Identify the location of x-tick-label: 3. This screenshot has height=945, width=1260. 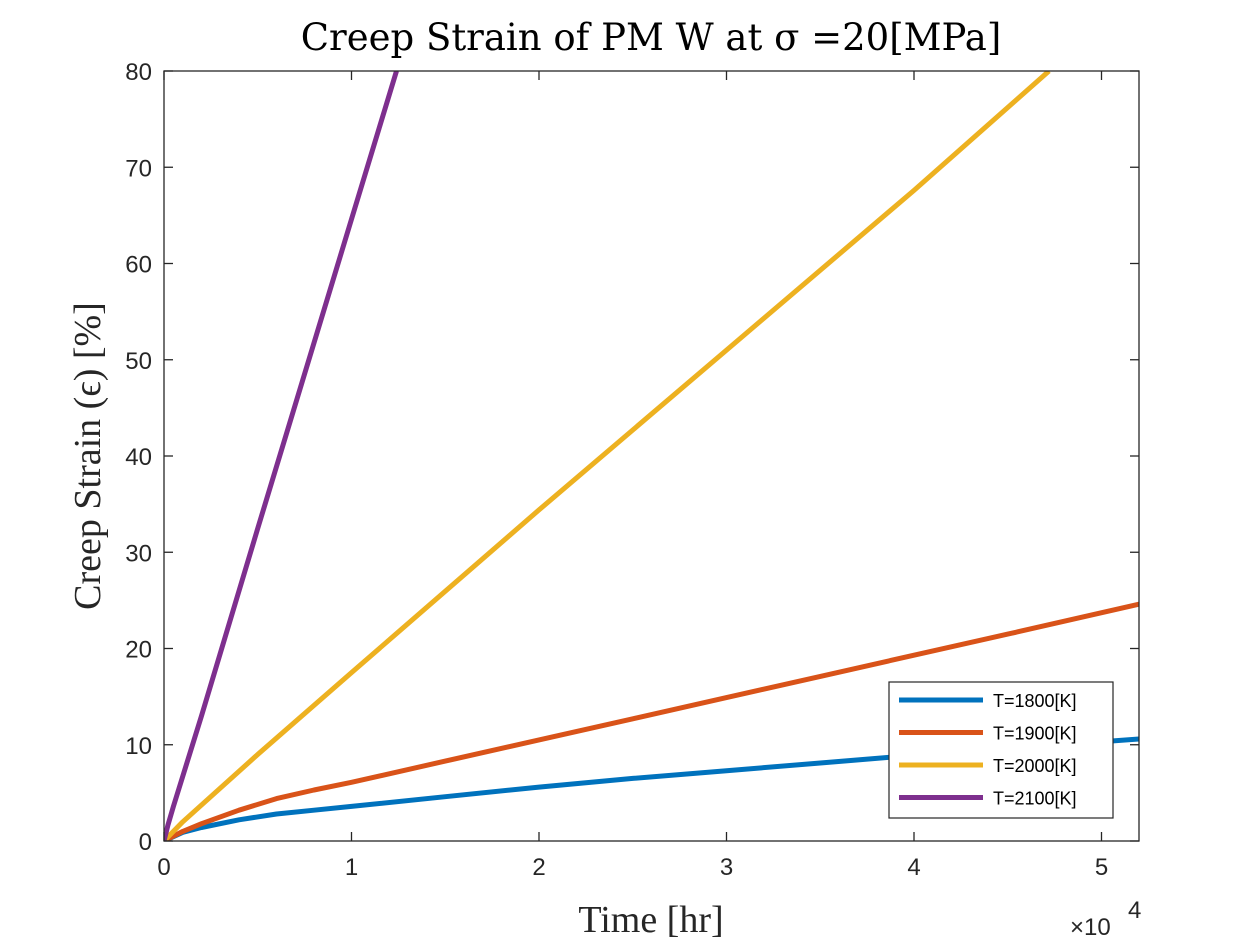
(726, 867).